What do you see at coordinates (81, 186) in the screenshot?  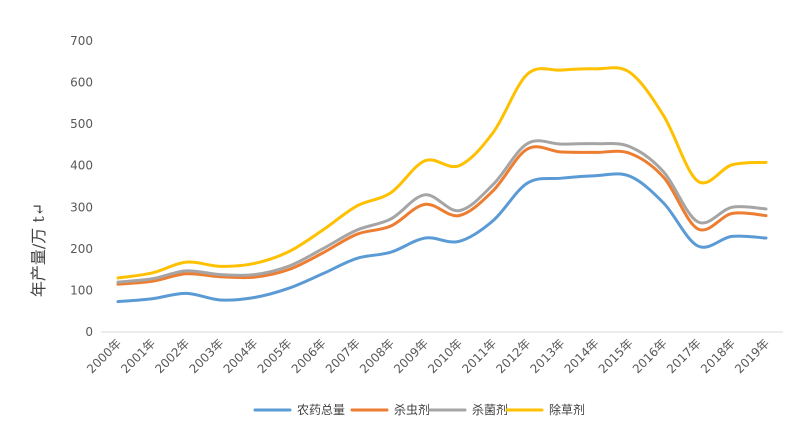 I see `y-axis-ticks: 0 100 200 300 400 500 600 700` at bounding box center [81, 186].